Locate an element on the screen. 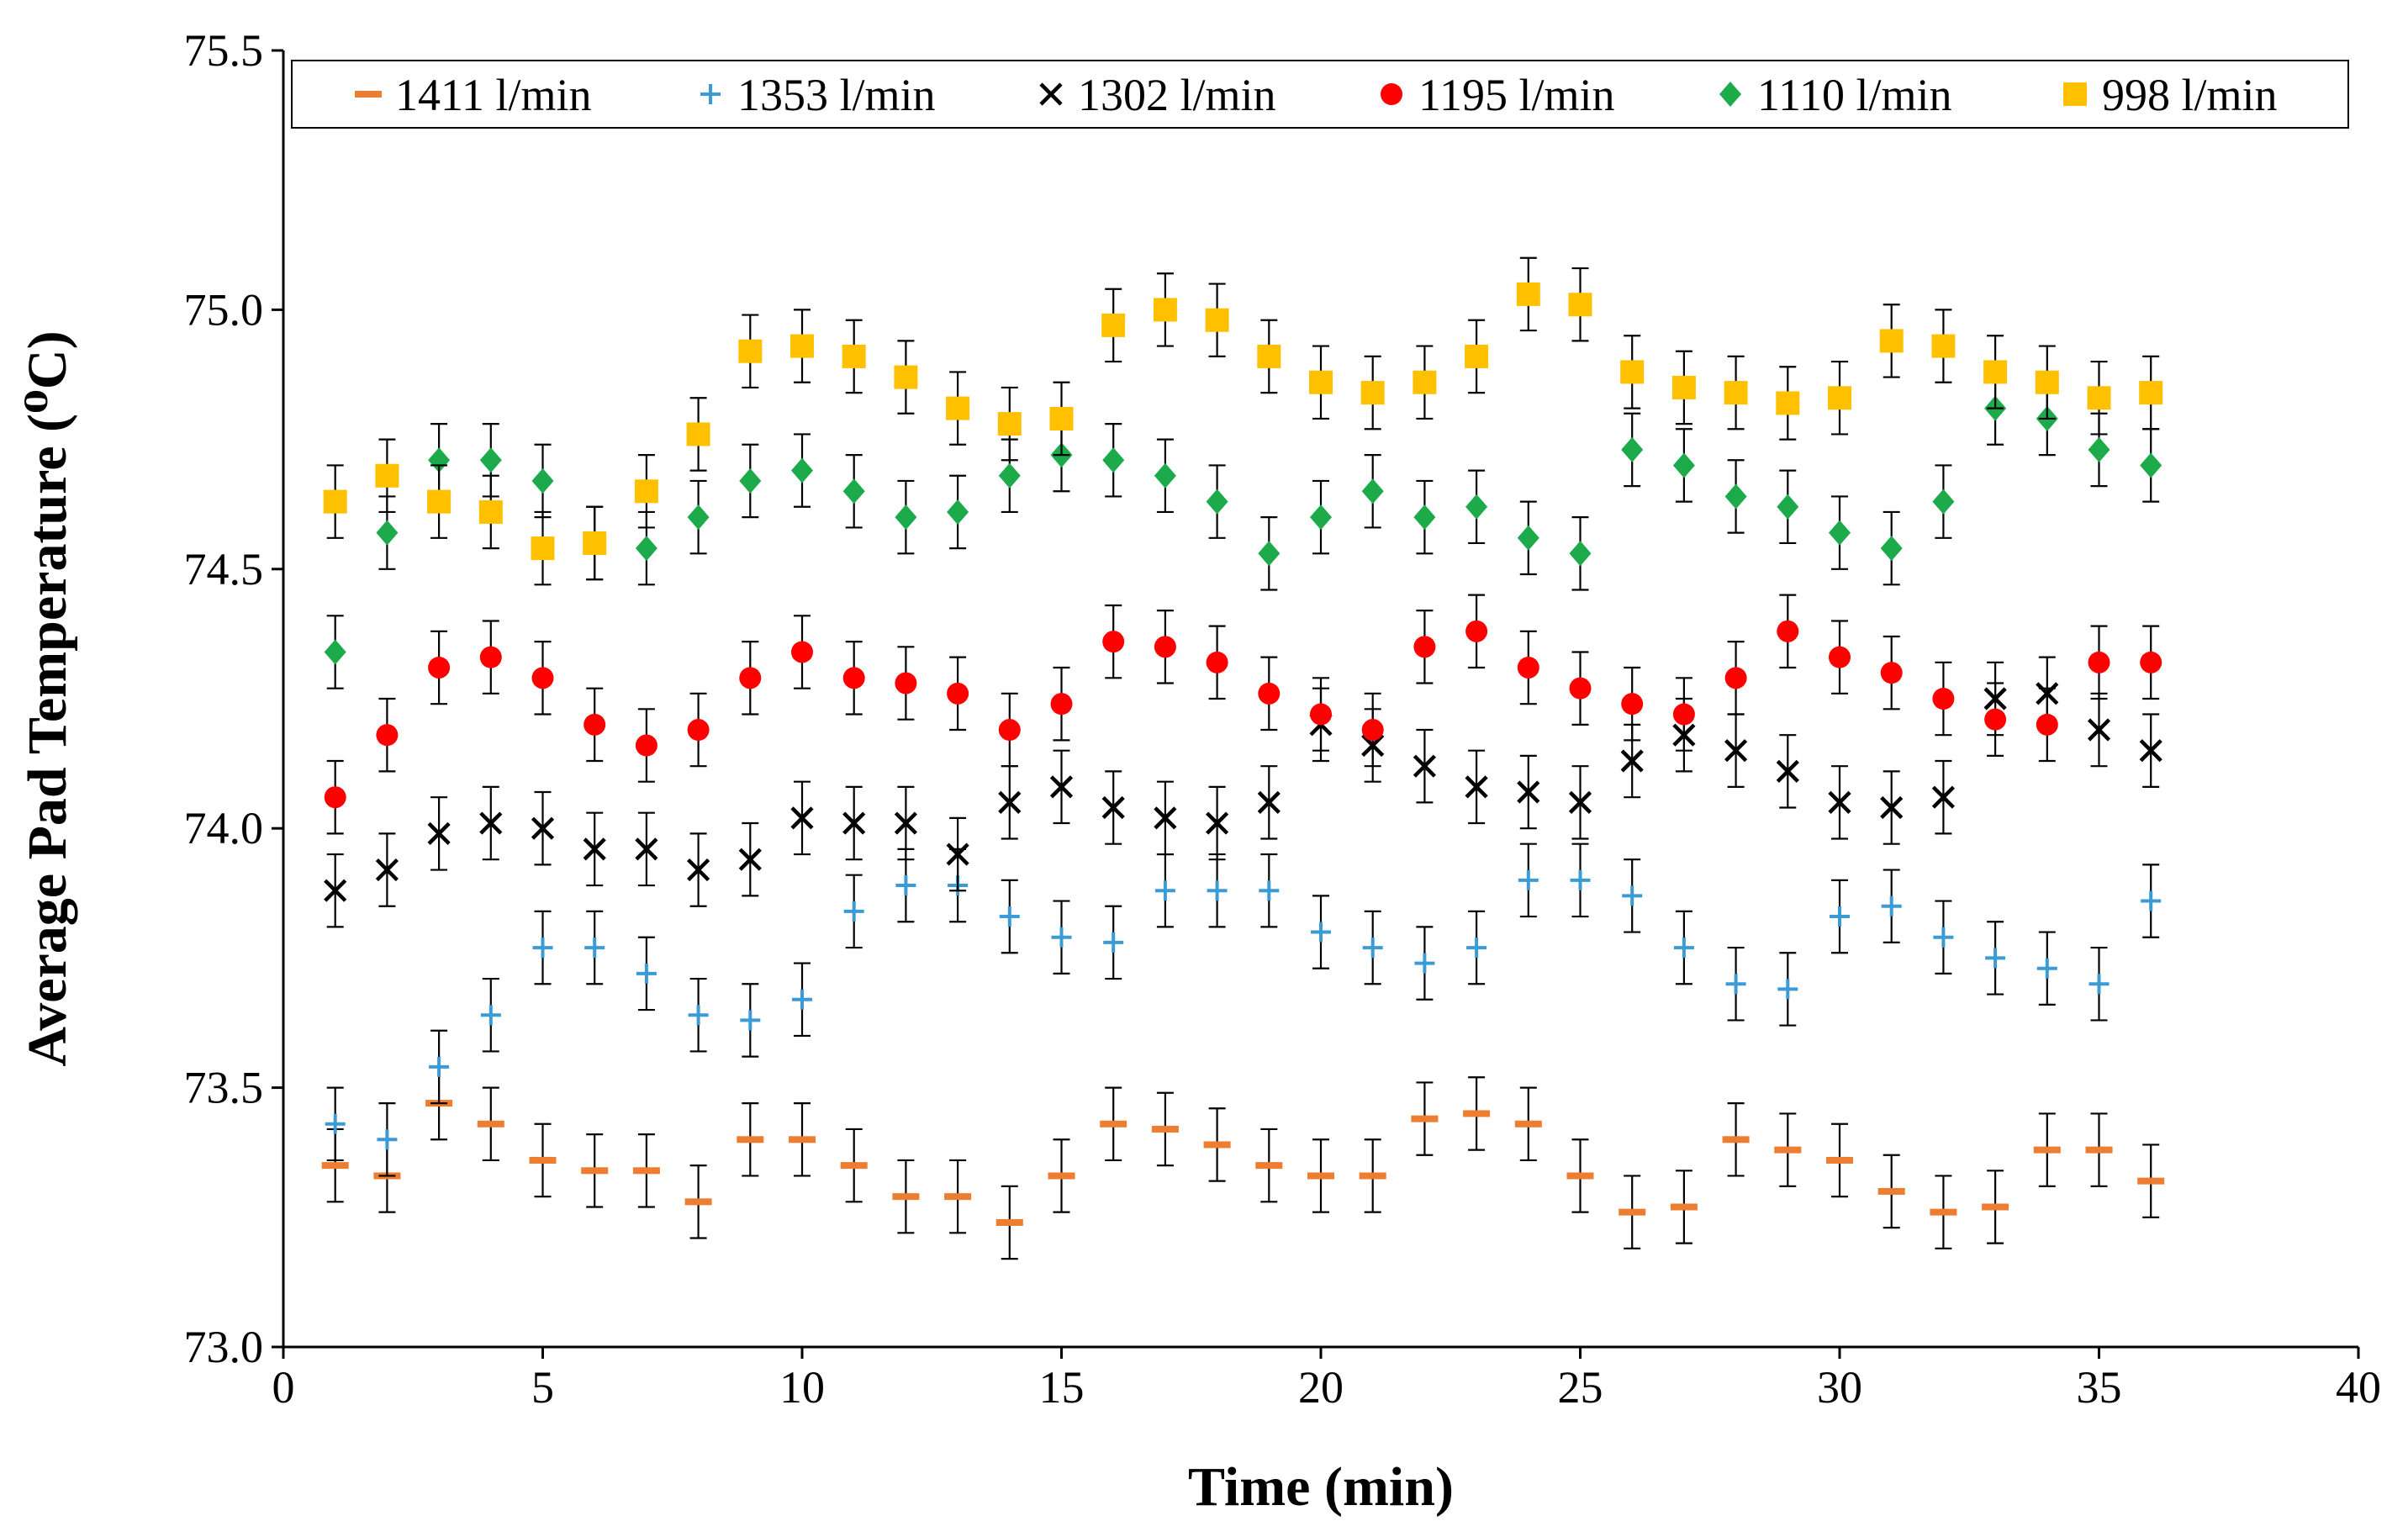 The image size is (2408, 1537). legend-label: 1411 l/min is located at coordinates (493, 95).